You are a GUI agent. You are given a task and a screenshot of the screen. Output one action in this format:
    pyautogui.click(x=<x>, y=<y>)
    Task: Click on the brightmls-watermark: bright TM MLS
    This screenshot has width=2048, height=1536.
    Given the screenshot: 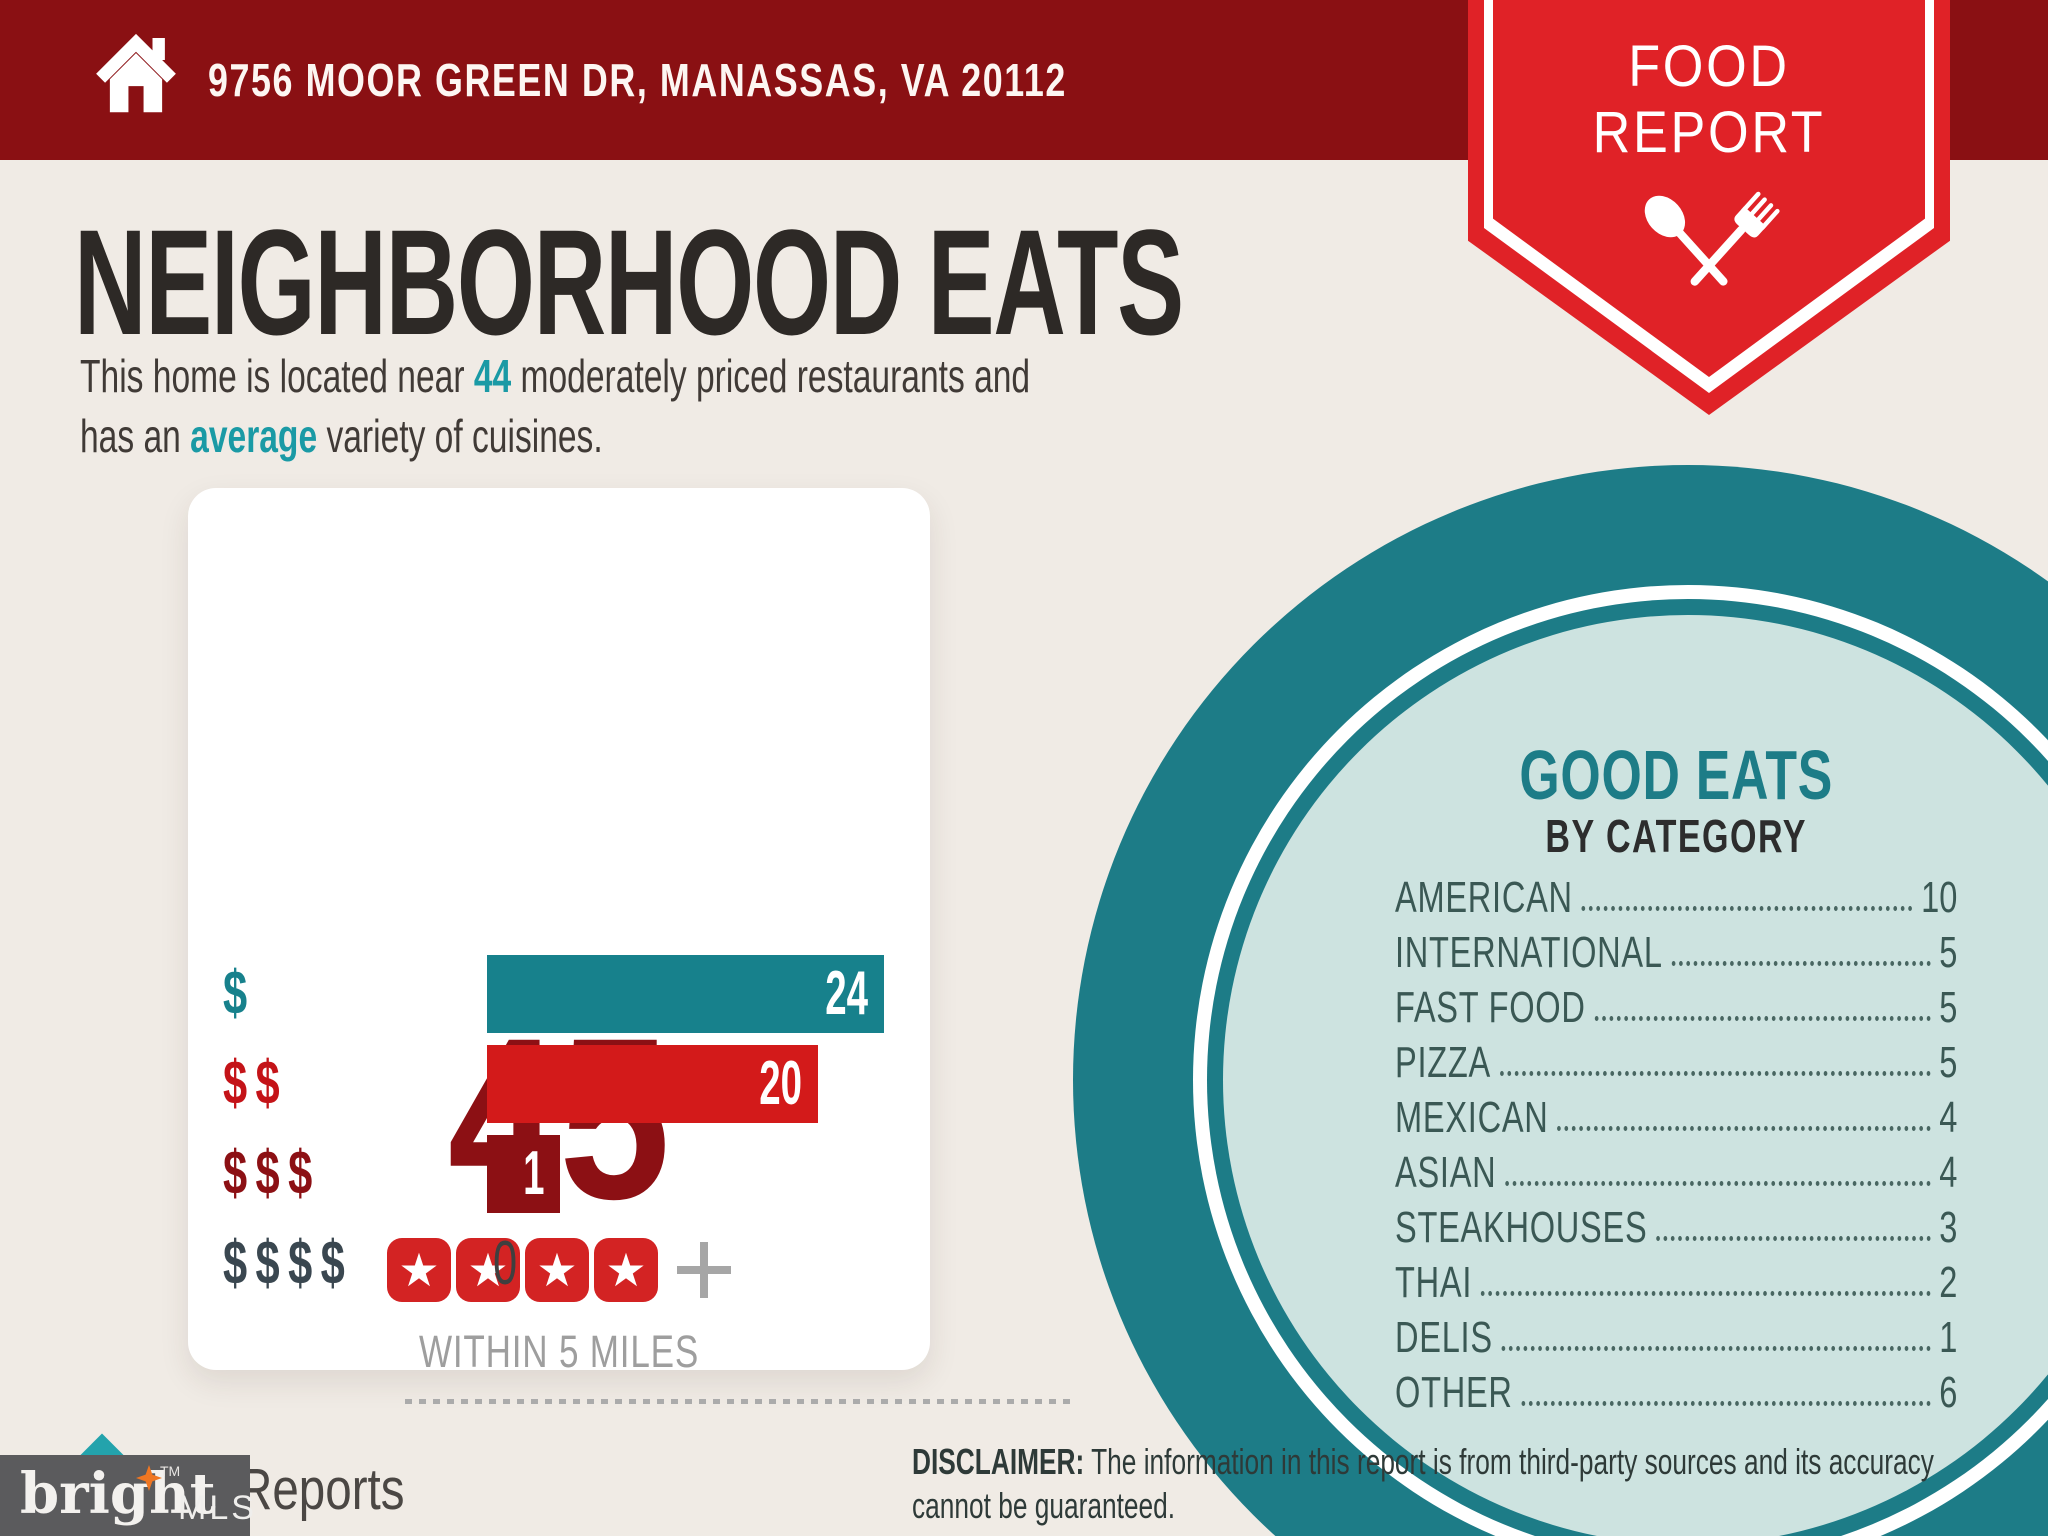 What is the action you would take?
    pyautogui.click(x=127, y=1495)
    